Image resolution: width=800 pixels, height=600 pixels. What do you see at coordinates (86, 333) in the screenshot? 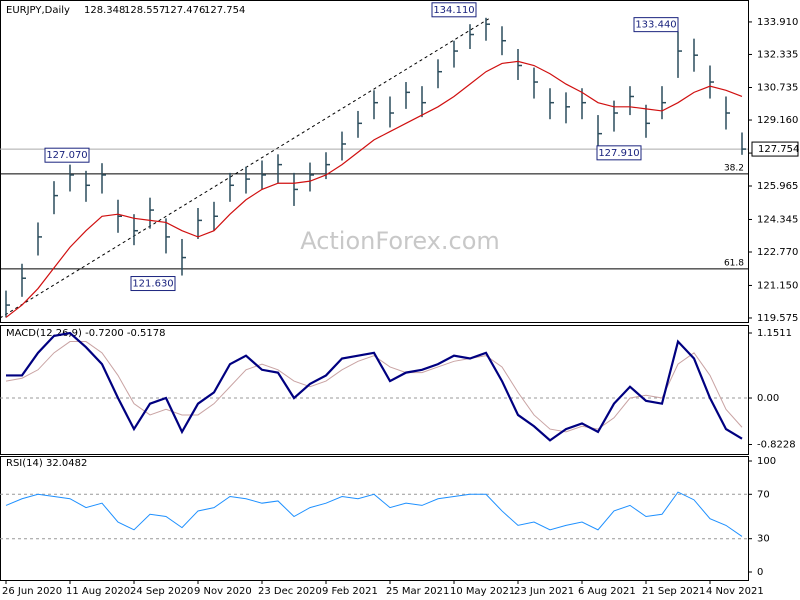
I see `indicator-title: MACD(12,26,9) -0.7200 -0.5178` at bounding box center [86, 333].